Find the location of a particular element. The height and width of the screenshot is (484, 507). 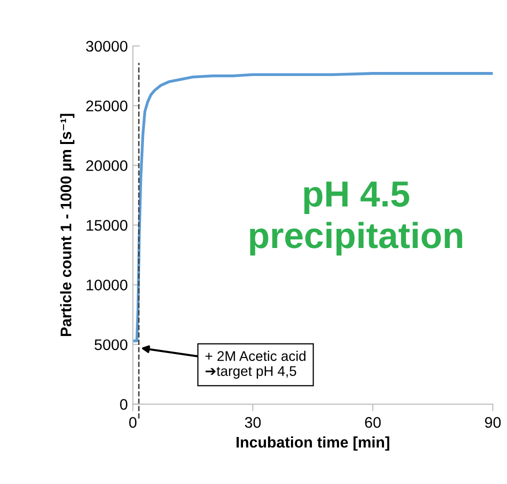

y-tick-label: 10000 is located at coordinates (107, 285).